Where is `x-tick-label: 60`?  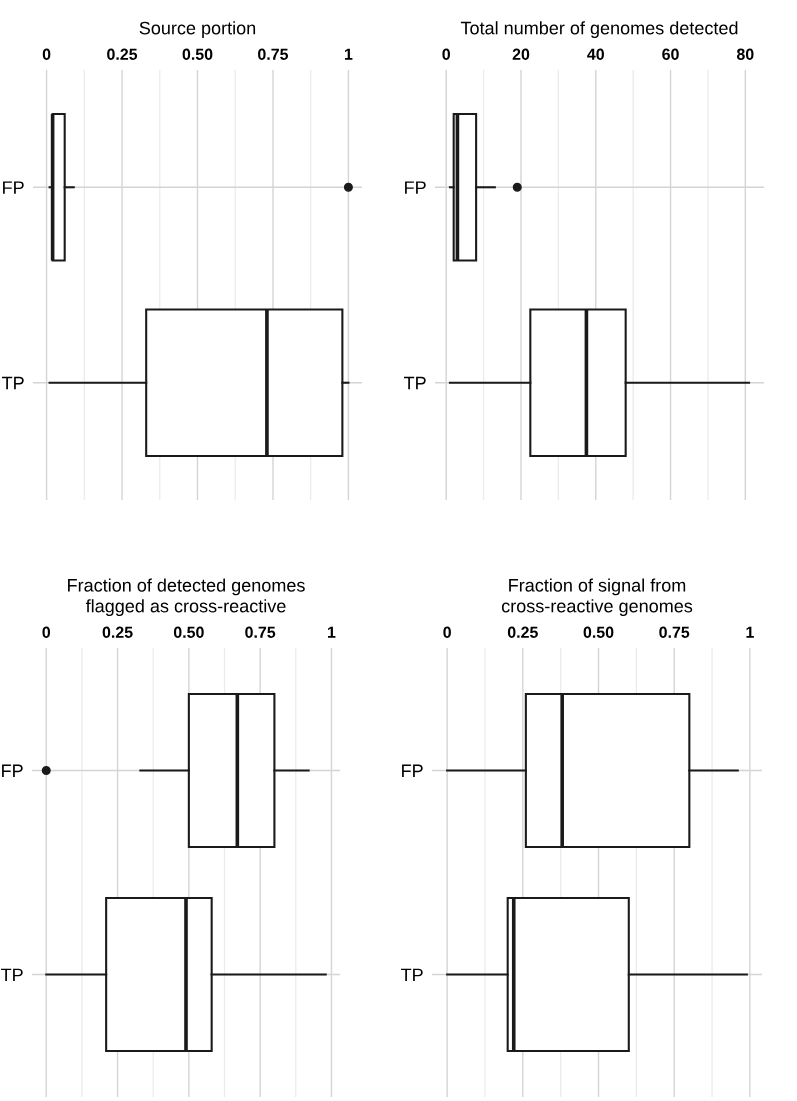
x-tick-label: 60 is located at coordinates (670, 54).